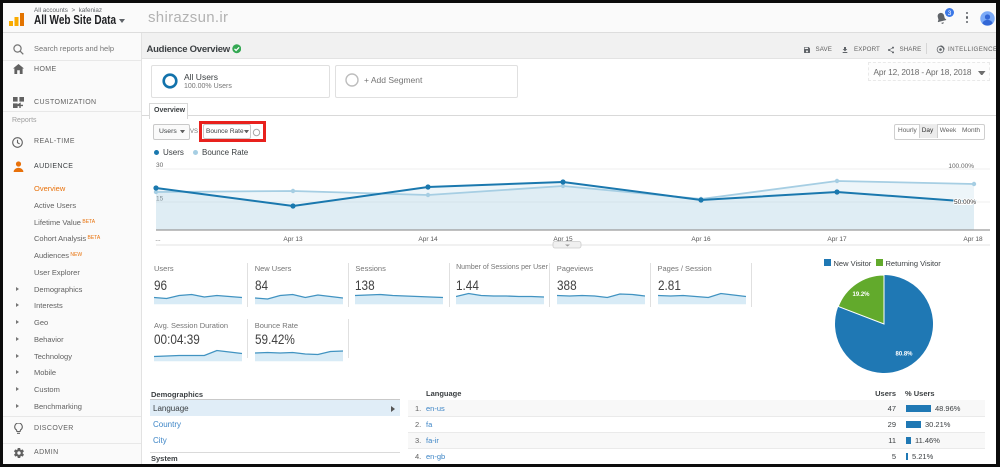 Image resolution: width=1000 pixels, height=467 pixels. I want to click on svg-text: Apr 17, so click(837, 239).